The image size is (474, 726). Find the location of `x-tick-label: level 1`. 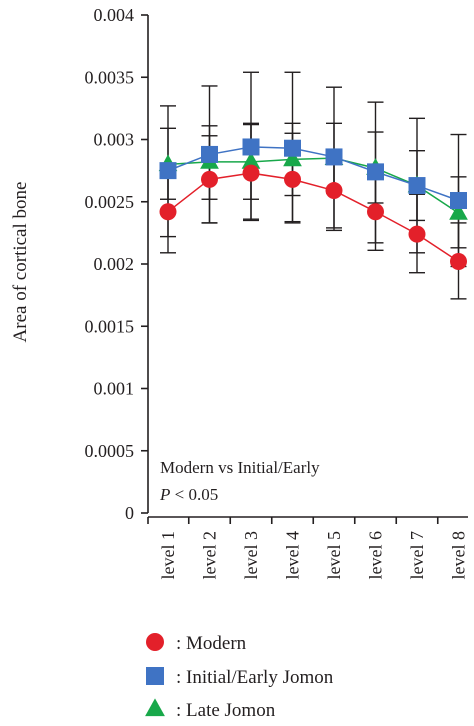

x-tick-label: level 1 is located at coordinates (168, 555).